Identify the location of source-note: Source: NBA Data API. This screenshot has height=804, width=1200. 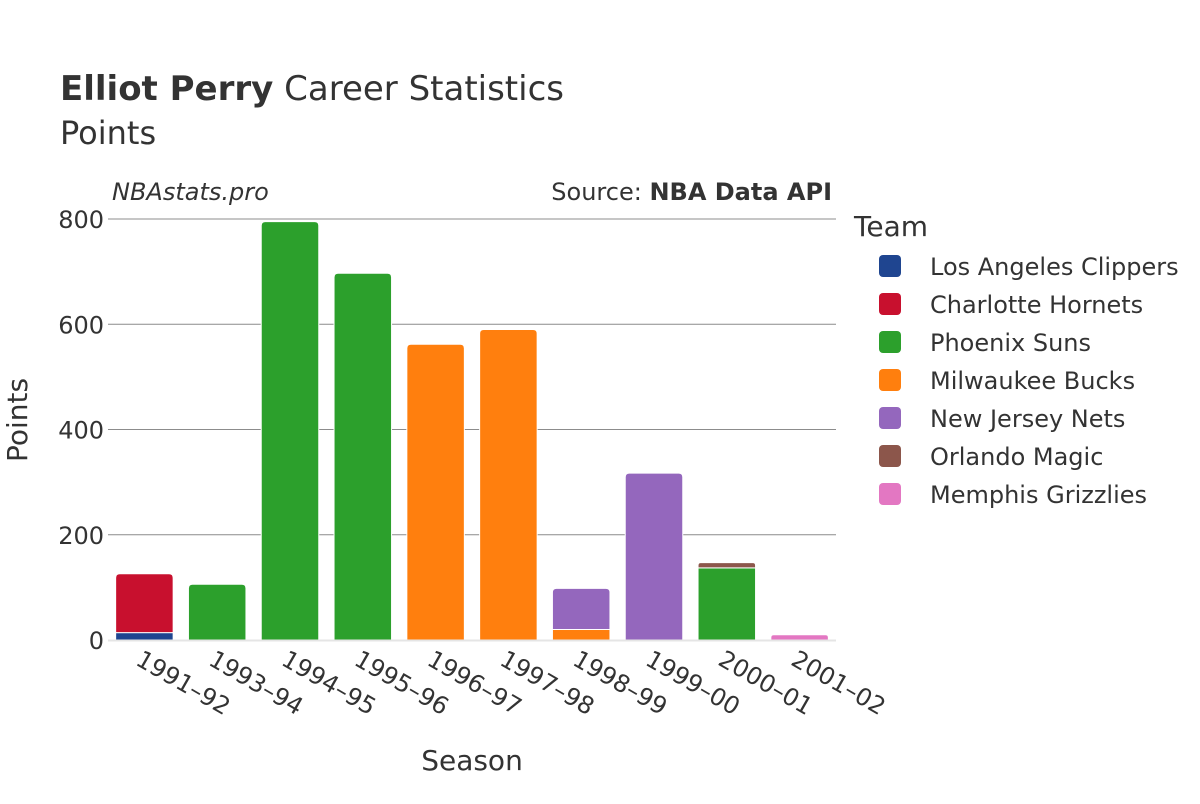
(691, 192).